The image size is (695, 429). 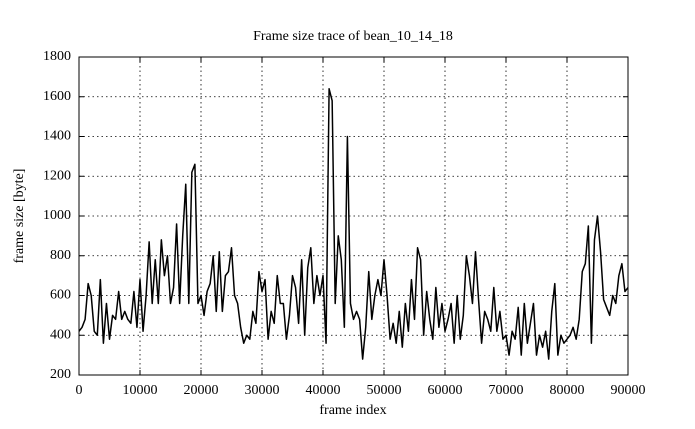 I want to click on y-tick-label: 400, so click(x=60, y=334).